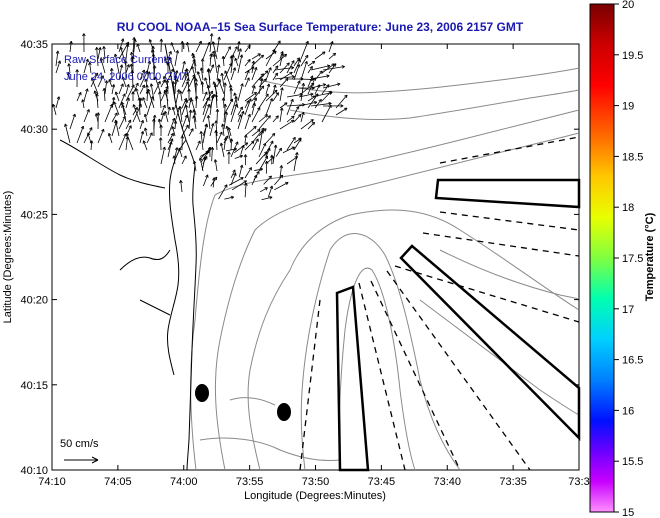 This screenshot has height=518, width=660. Describe the element at coordinates (513, 482) in the screenshot. I see `x-tick-label: 73:35` at that location.